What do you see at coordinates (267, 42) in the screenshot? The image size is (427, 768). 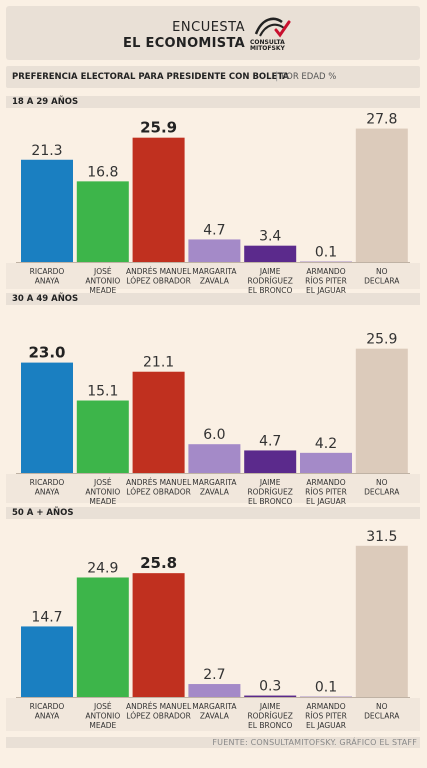 I see `logo-text-consulta: CONSULTA` at bounding box center [267, 42].